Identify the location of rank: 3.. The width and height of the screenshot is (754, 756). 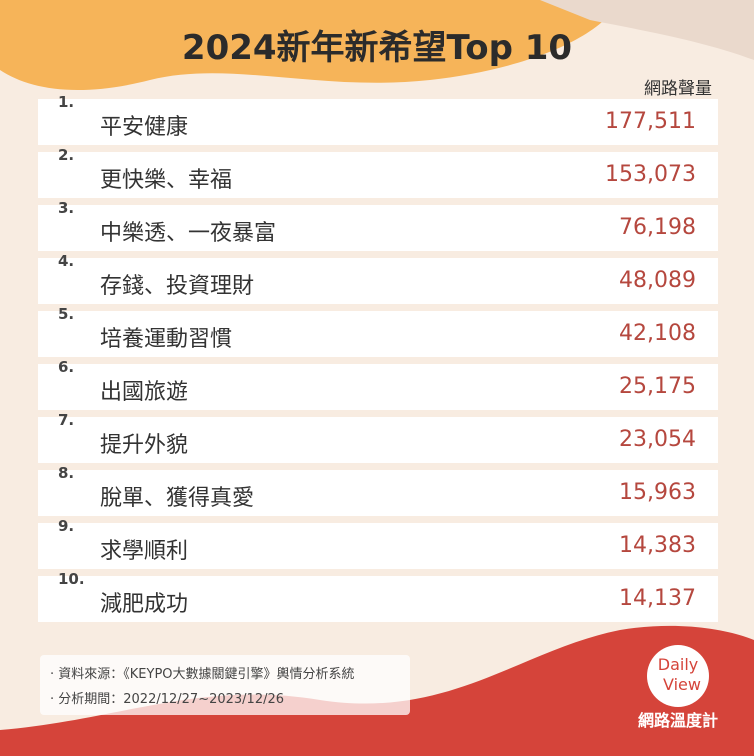
(66, 208).